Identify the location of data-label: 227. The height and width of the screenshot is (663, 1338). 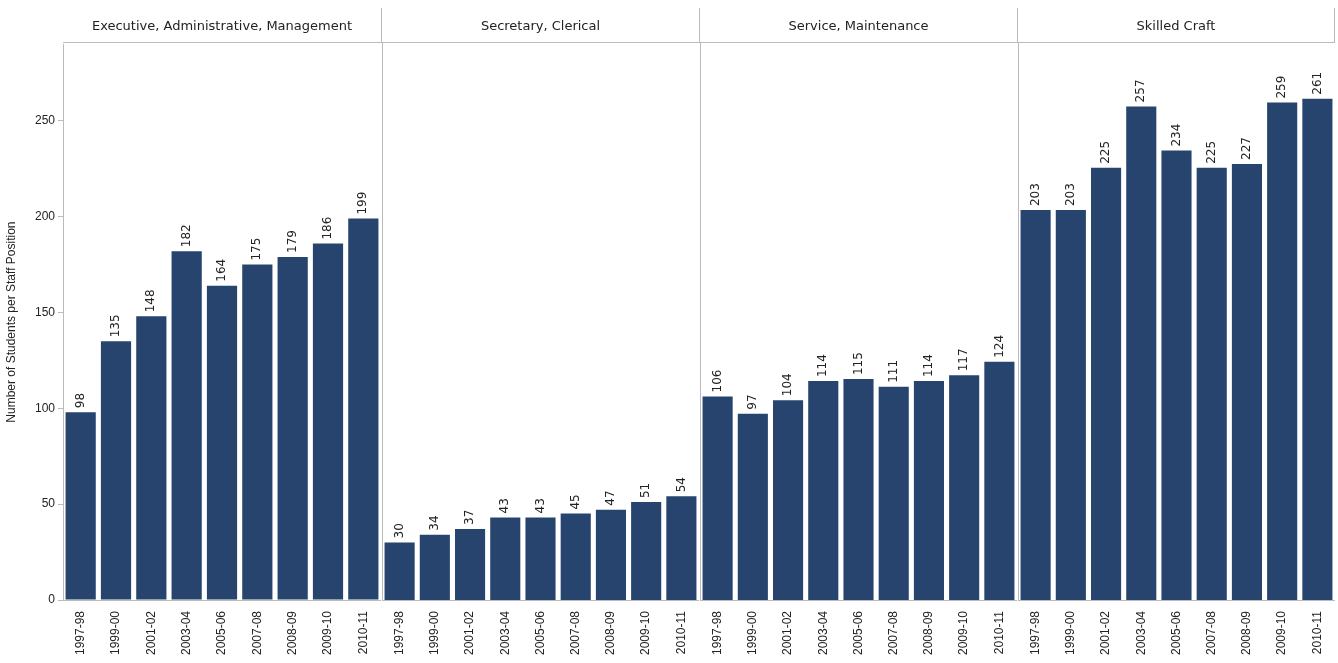
(1246, 148).